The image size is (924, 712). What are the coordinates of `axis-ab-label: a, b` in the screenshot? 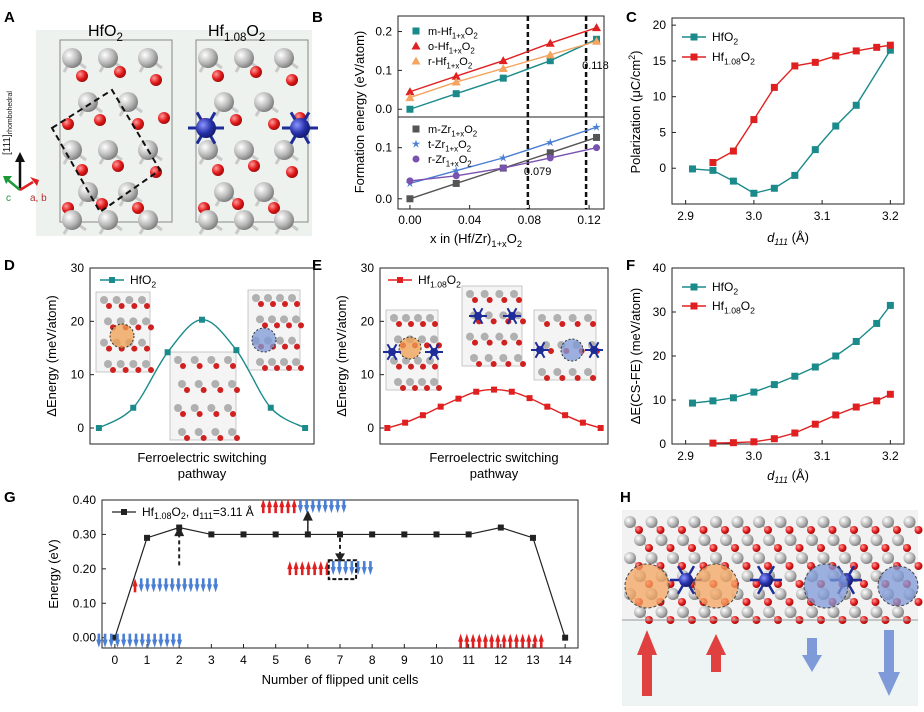 It's located at (38, 198).